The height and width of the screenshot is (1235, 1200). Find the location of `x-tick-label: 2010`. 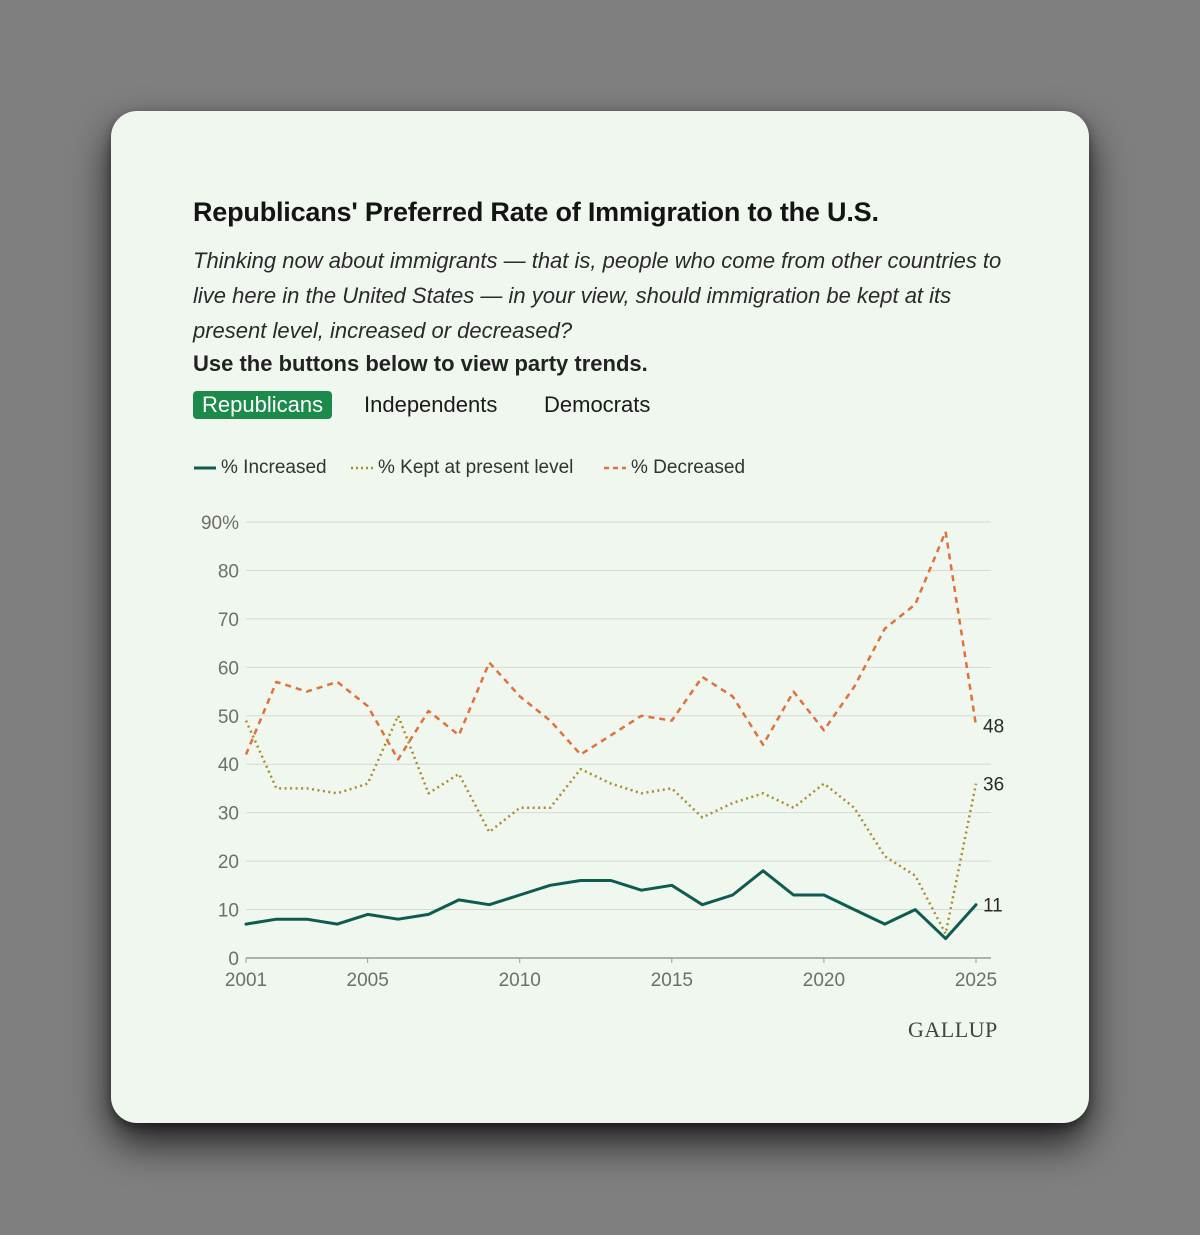

x-tick-label: 2010 is located at coordinates (520, 980).